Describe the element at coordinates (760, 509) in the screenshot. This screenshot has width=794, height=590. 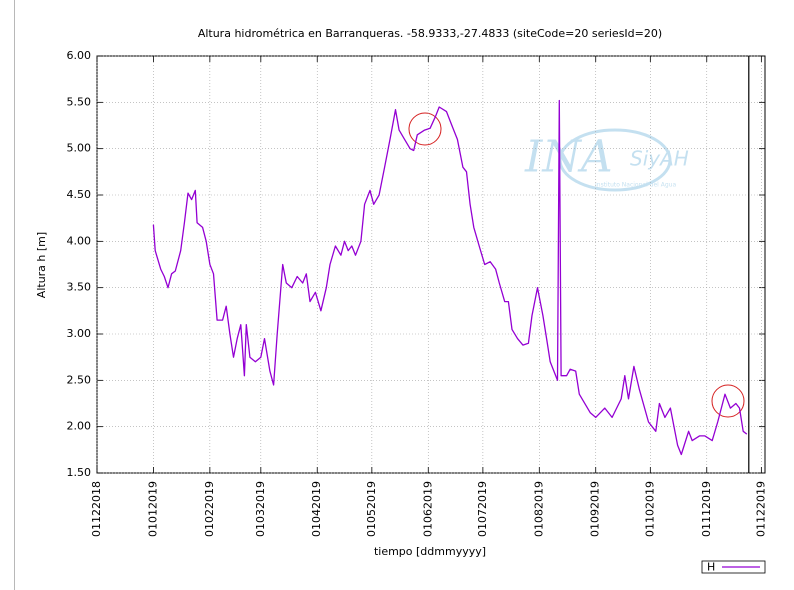
I see `x-tick-label: 01122019` at that location.